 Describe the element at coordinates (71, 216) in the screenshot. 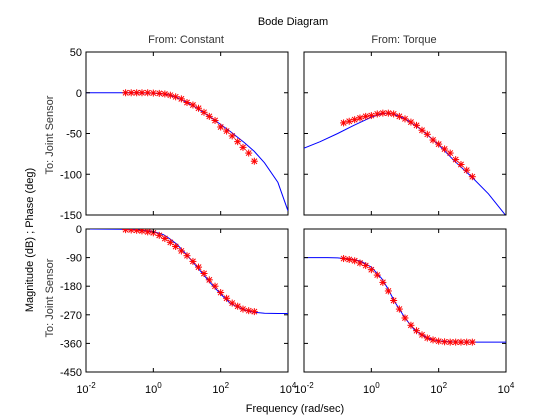

I see `y-tick-label: -150` at that location.